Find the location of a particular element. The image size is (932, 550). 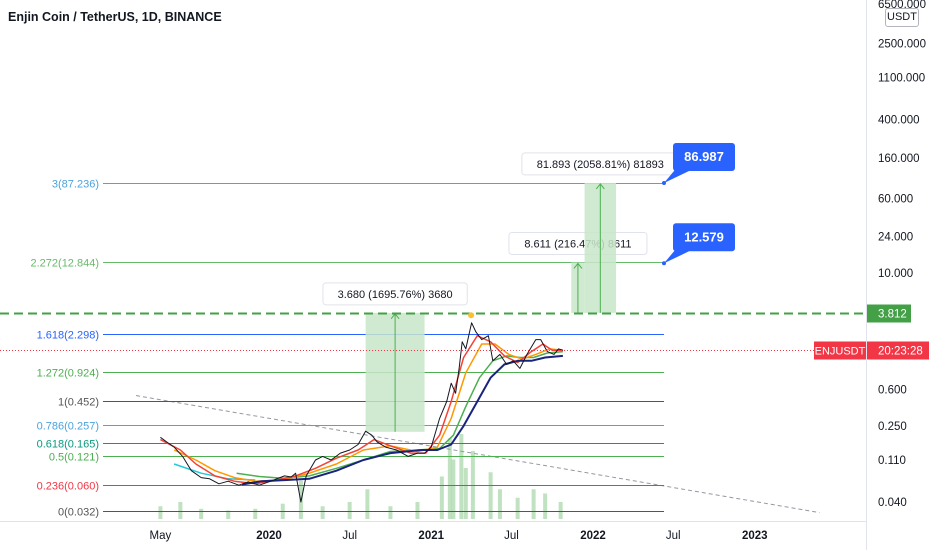

y-tick-label: 2500.000 is located at coordinates (902, 45).